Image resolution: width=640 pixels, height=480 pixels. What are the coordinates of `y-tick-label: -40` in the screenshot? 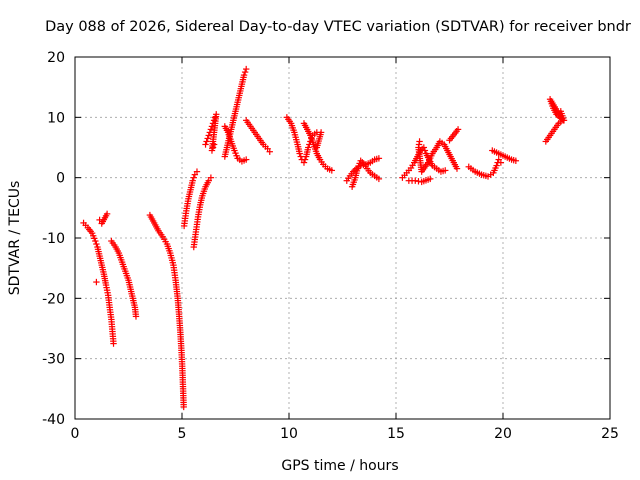 It's located at (53, 420).